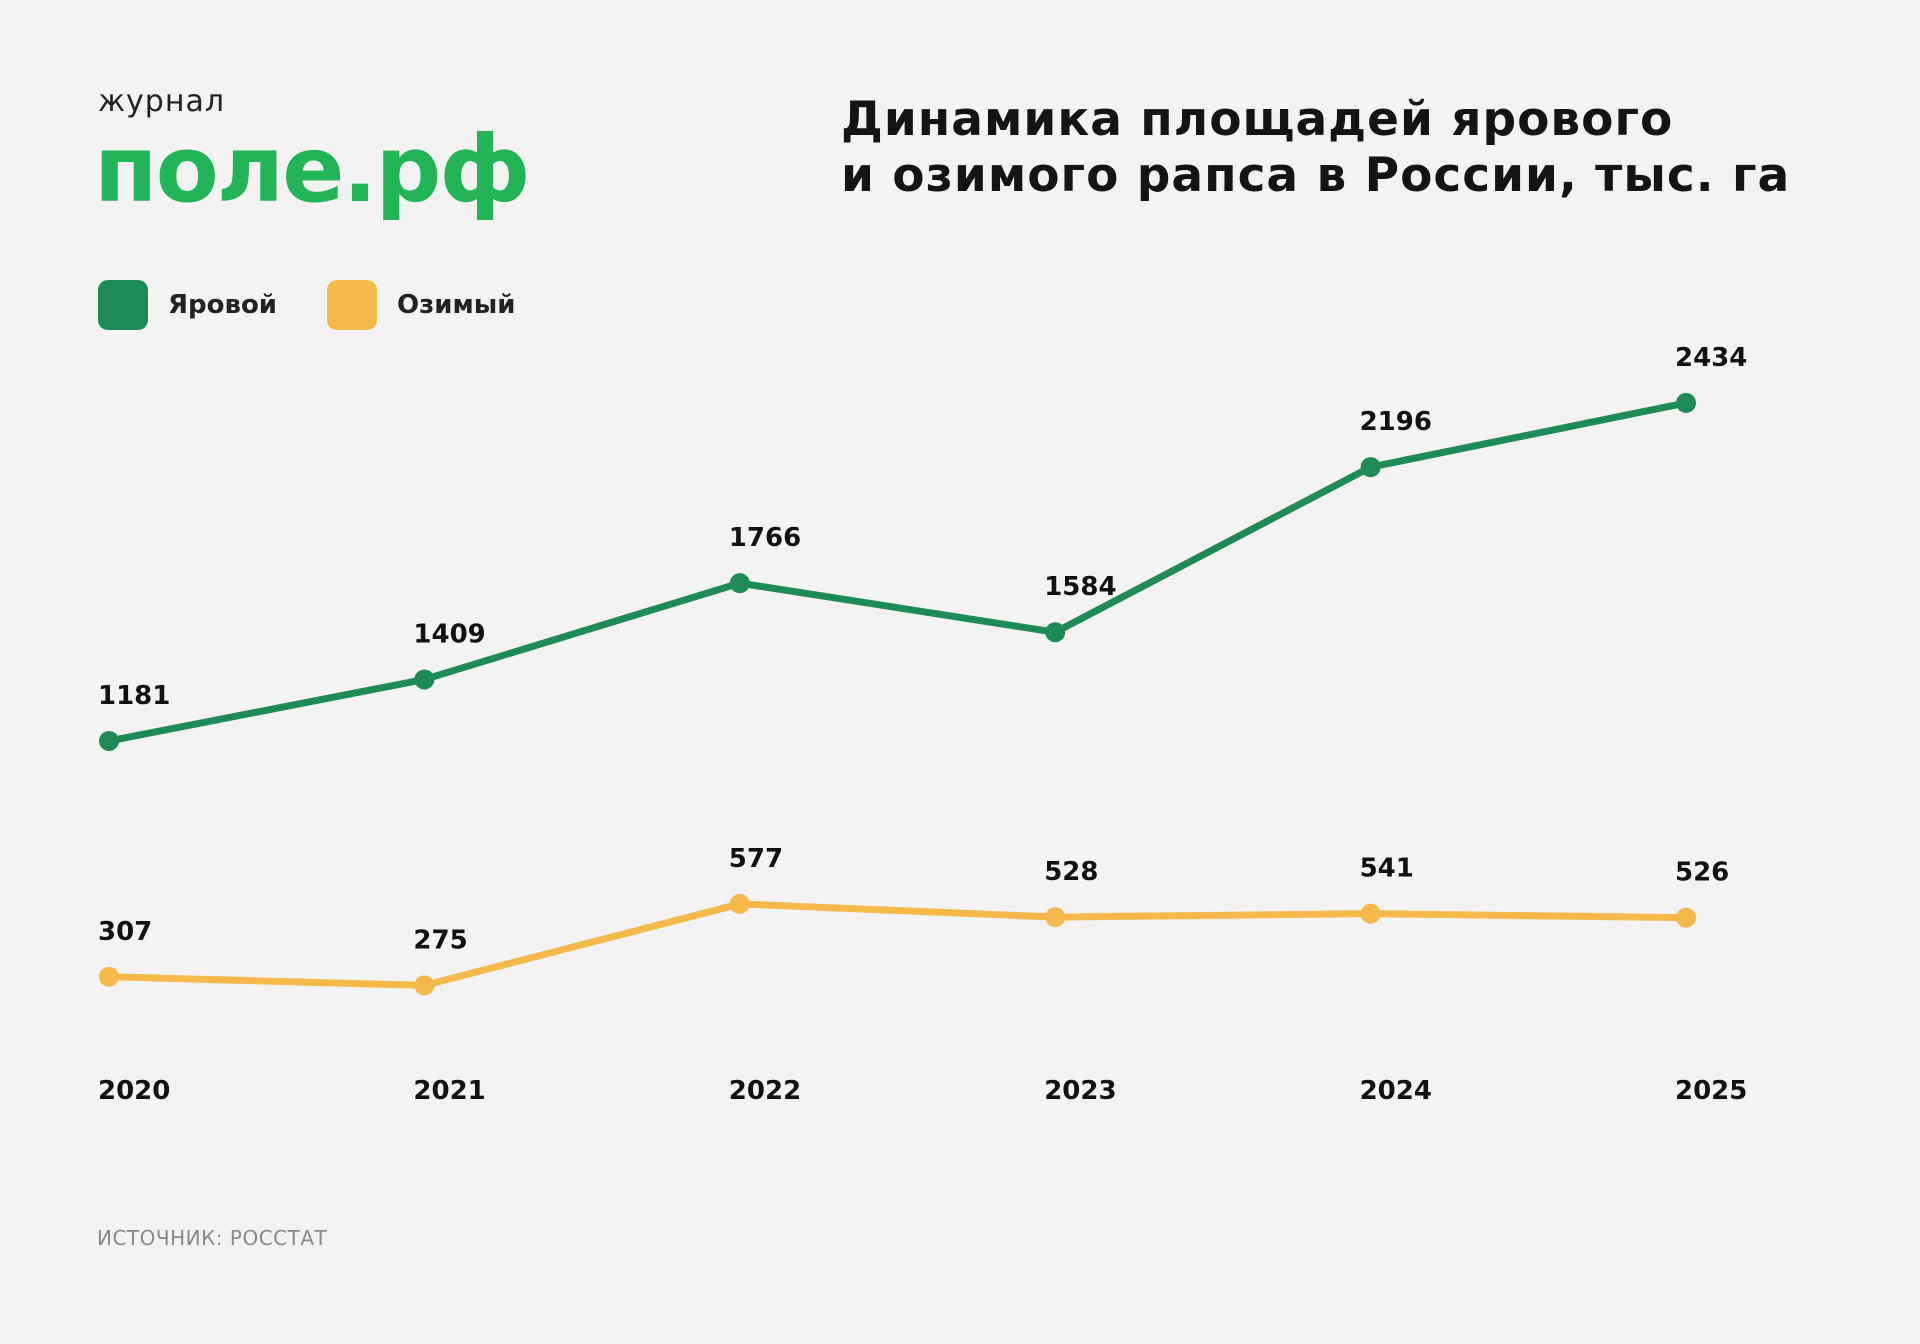  What do you see at coordinates (1711, 358) in the screenshot?
I see `data-label: 2434` at bounding box center [1711, 358].